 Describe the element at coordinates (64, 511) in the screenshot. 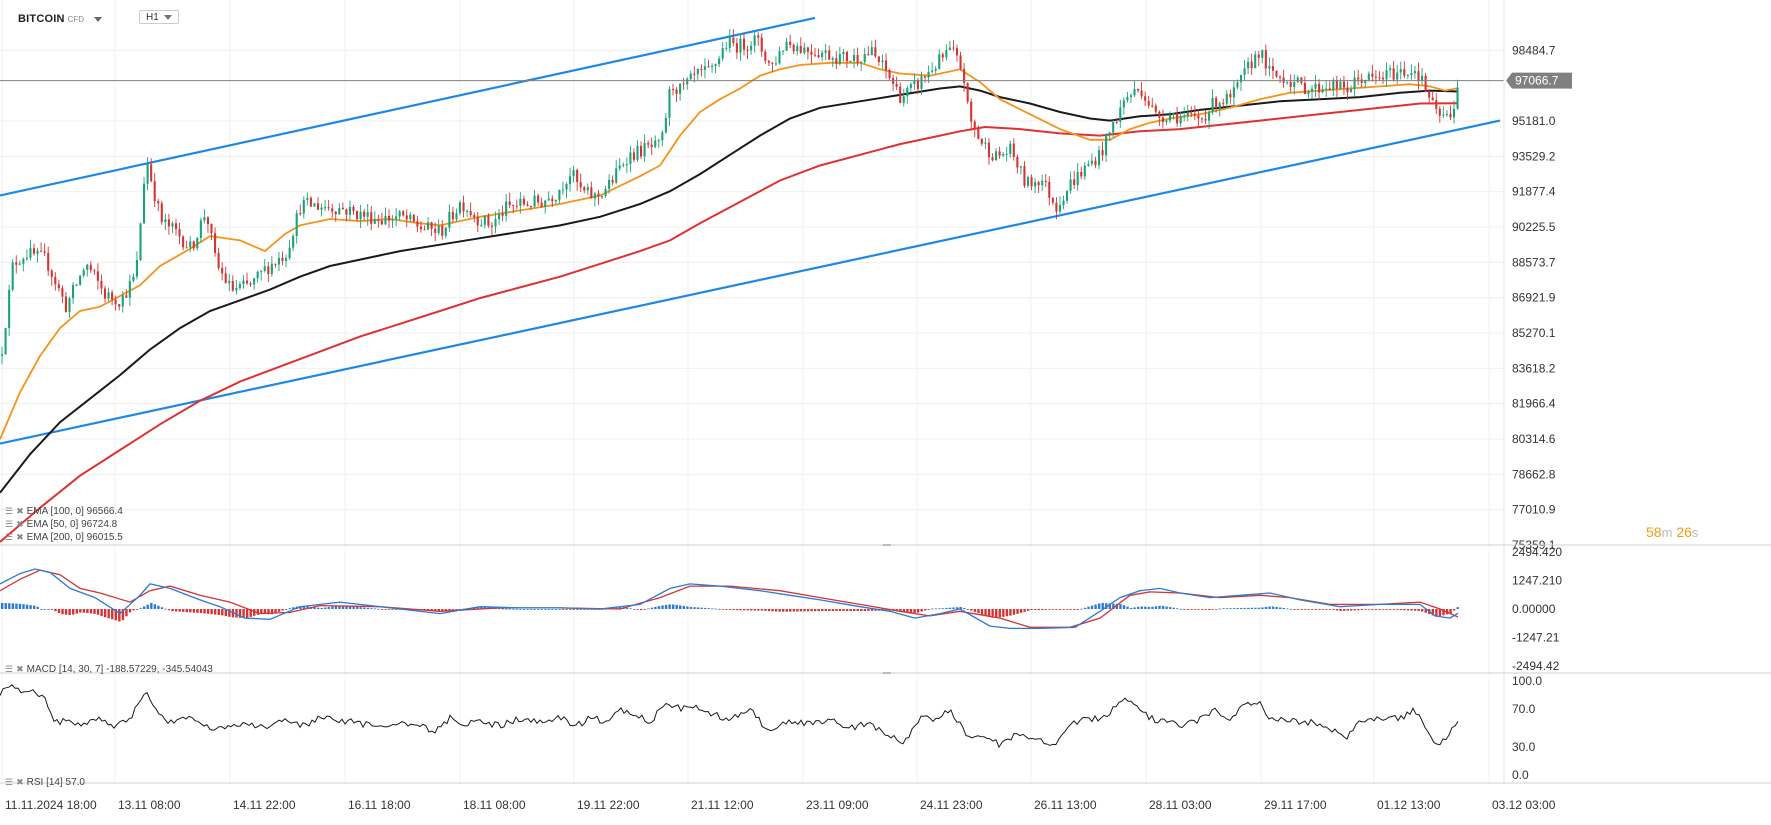

I see `legend-ema100: ☰ ✖ EMA [100, 0] 96566.4` at that location.